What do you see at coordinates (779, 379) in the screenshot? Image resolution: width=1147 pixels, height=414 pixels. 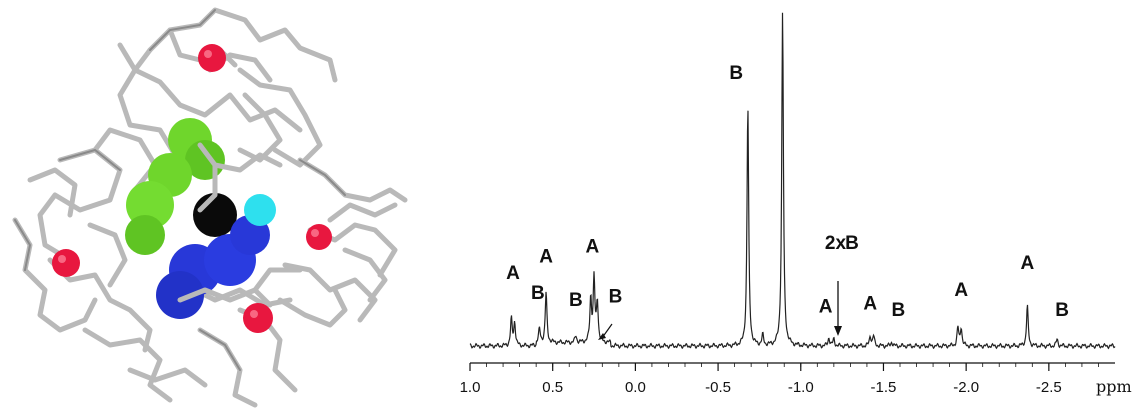 I see `x-axis-ticks: 1.0 0.5 0.0 -0.5 -1.0 -1.5 -2.0 -2.5` at bounding box center [779, 379].